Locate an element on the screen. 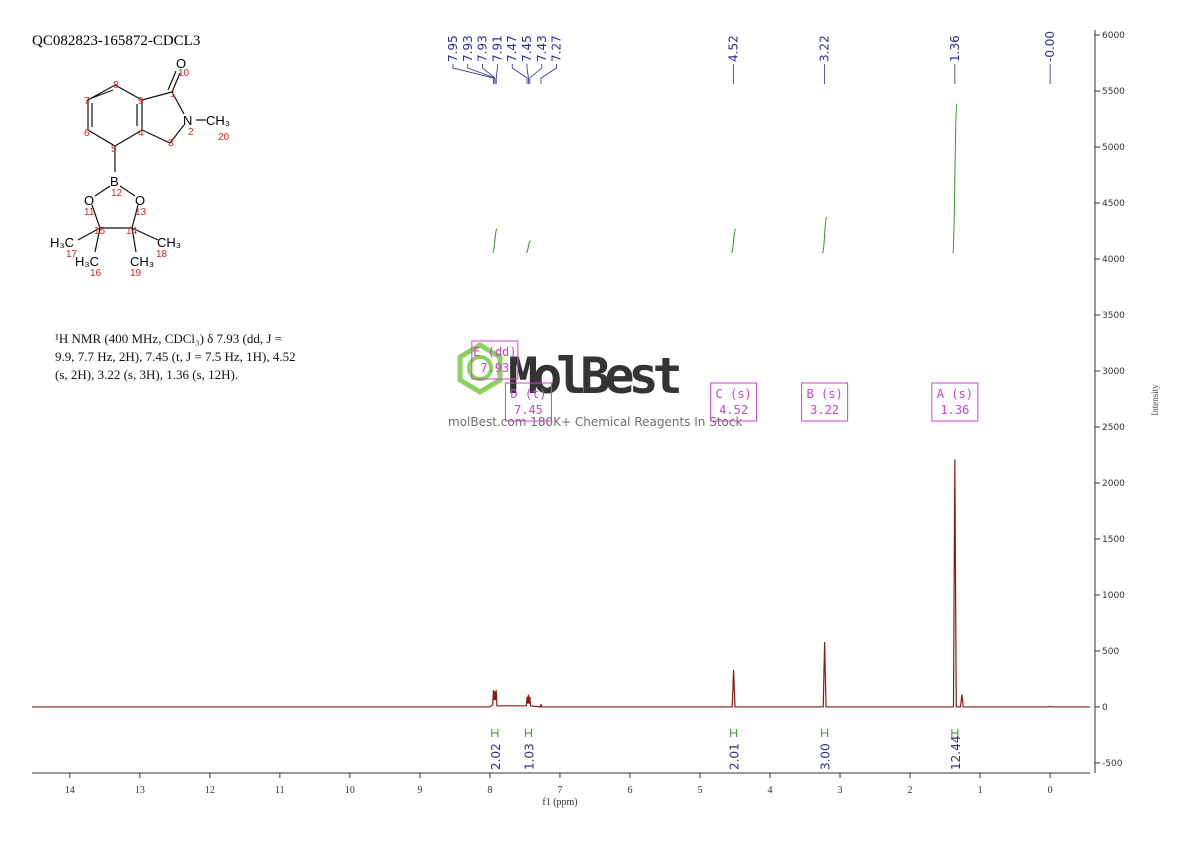 This screenshot has width=1190, height=841. x-tick-label: 13 is located at coordinates (140, 790).